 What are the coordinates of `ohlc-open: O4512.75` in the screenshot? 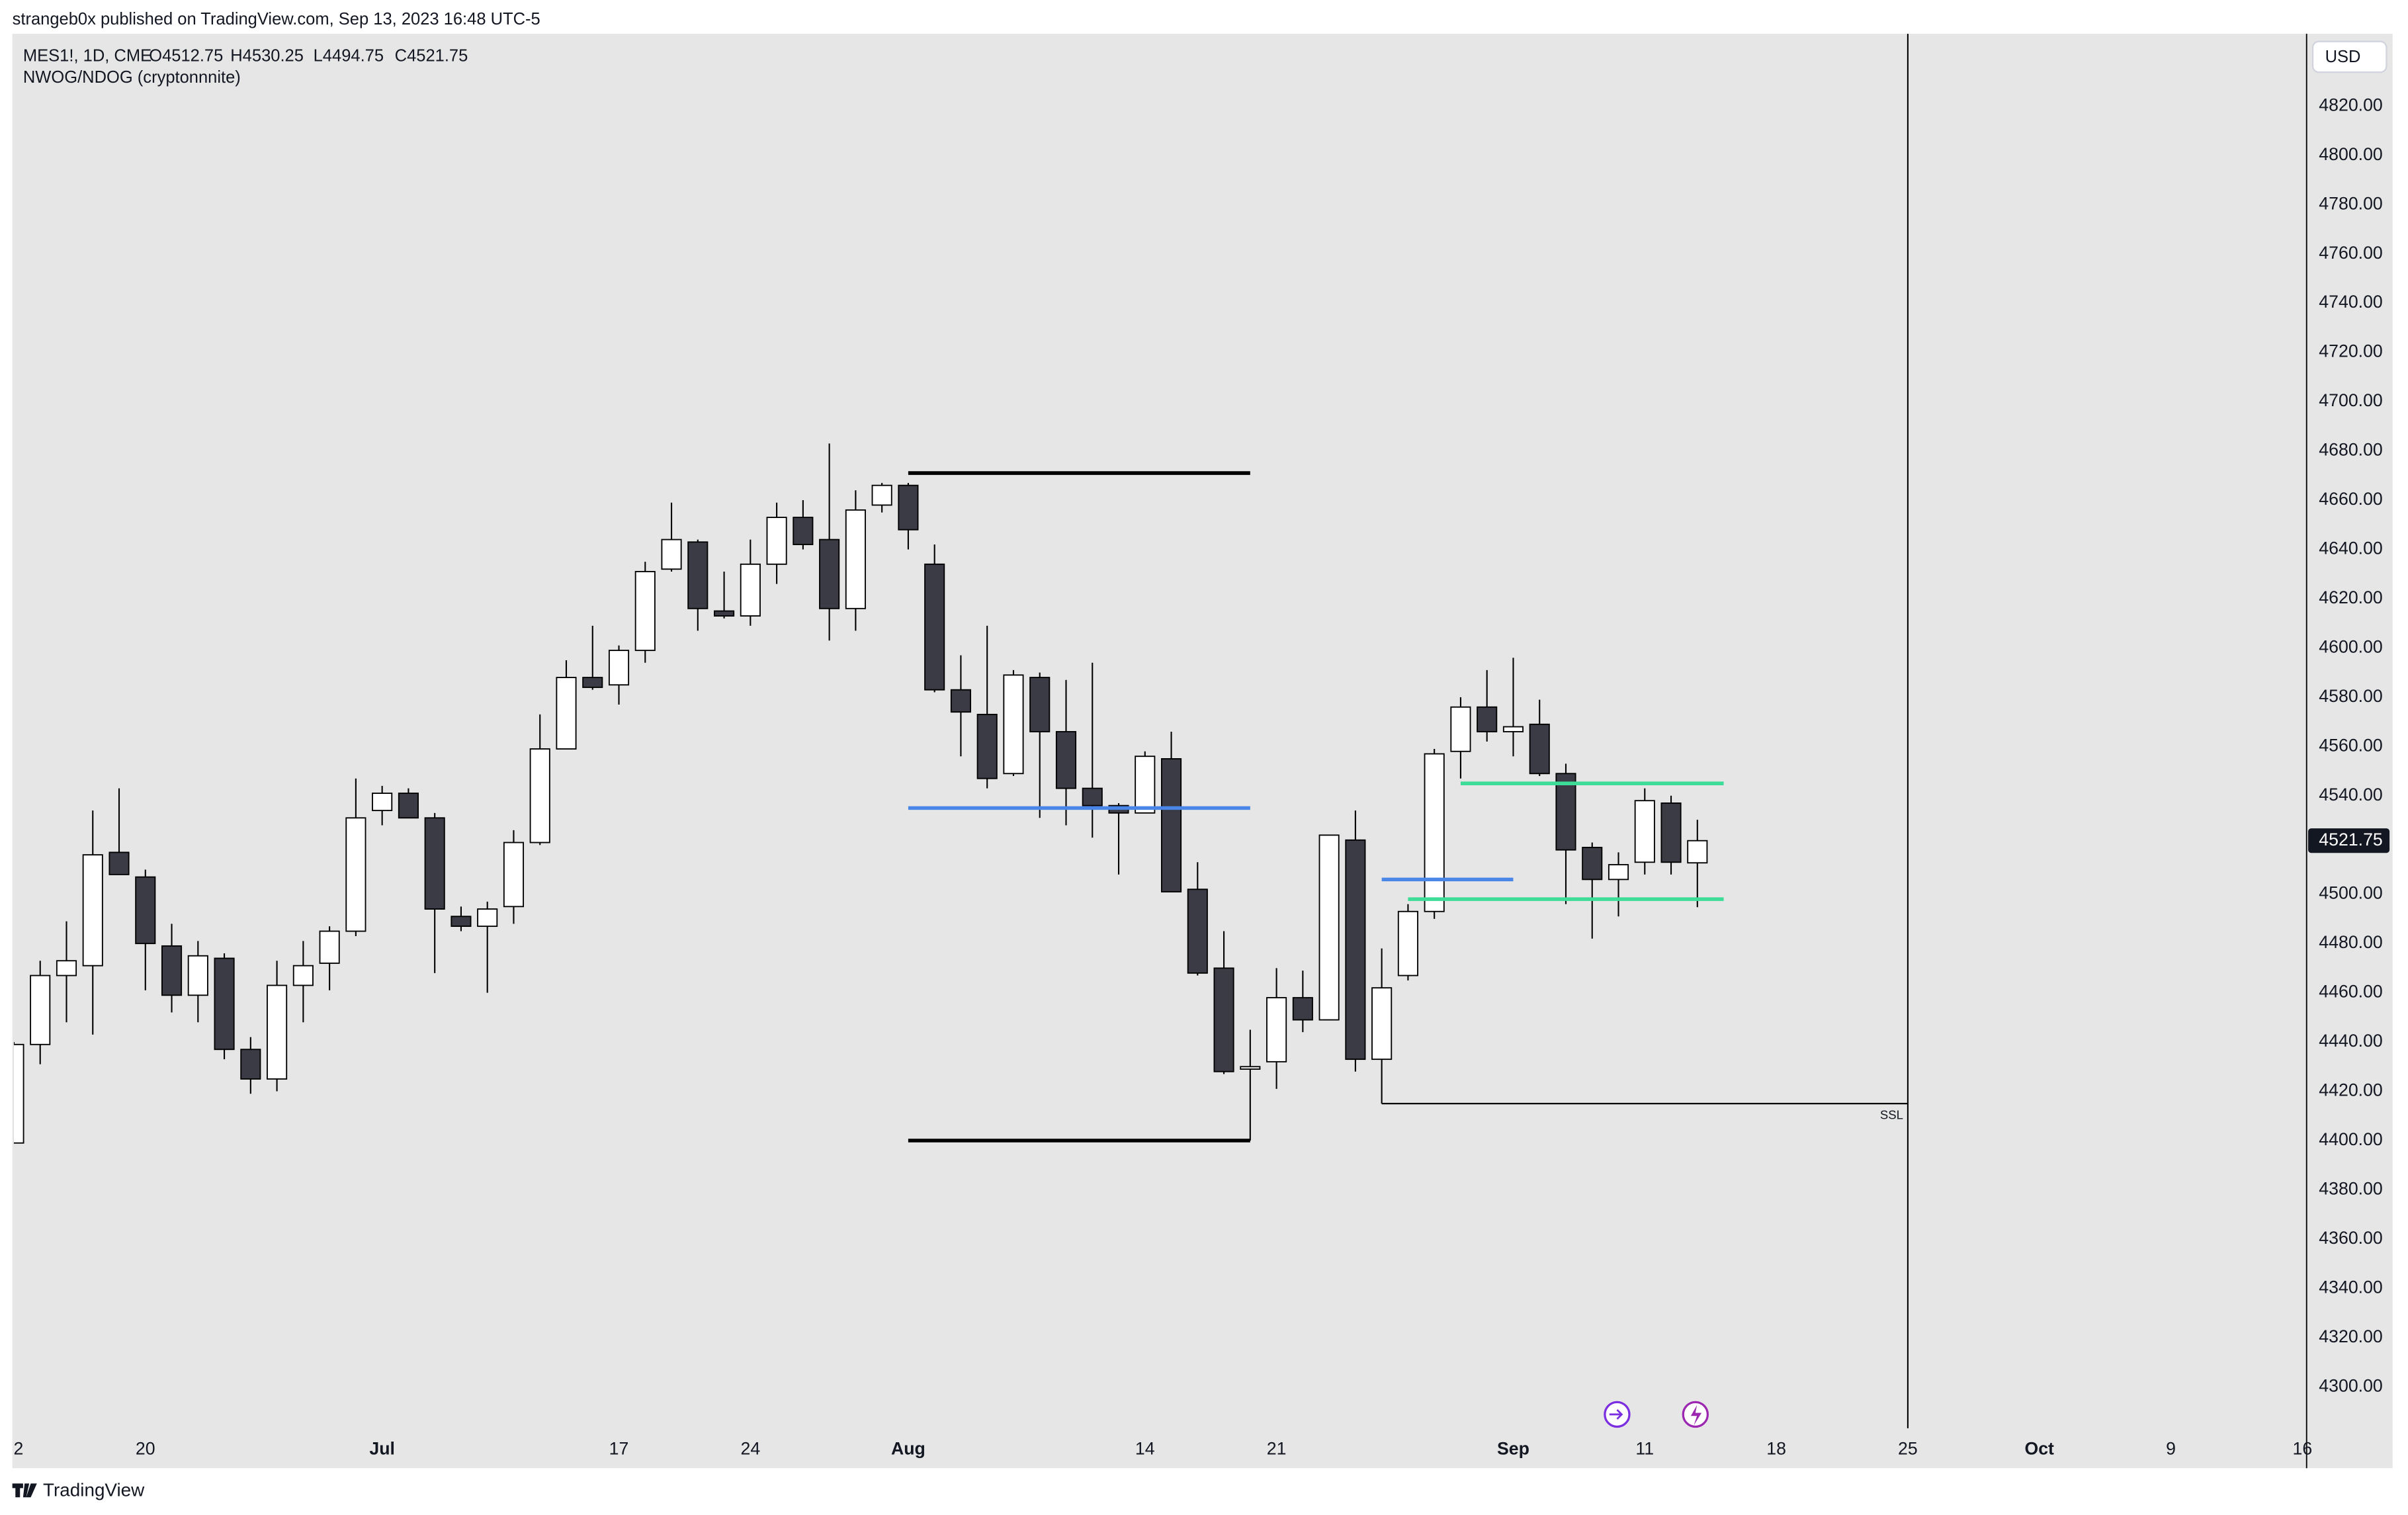 It's located at (186, 56).